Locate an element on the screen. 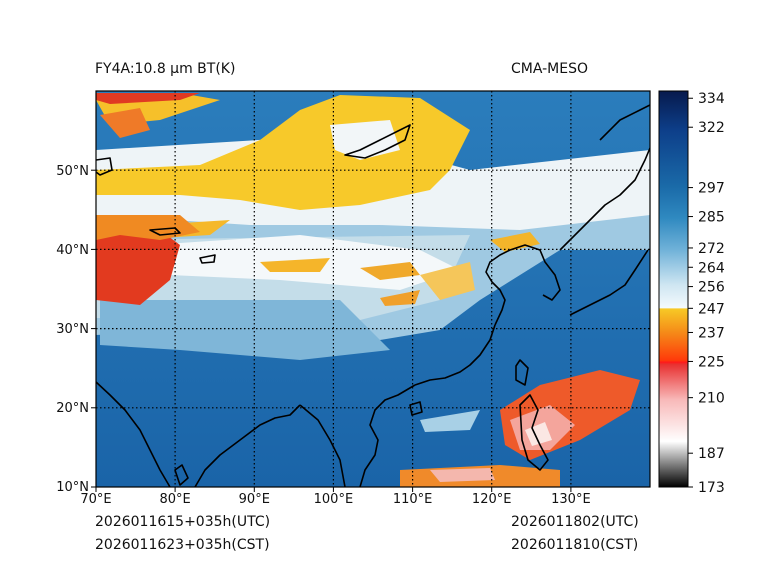 The image size is (764, 573). coastline-russia-east is located at coordinates (604, 199).